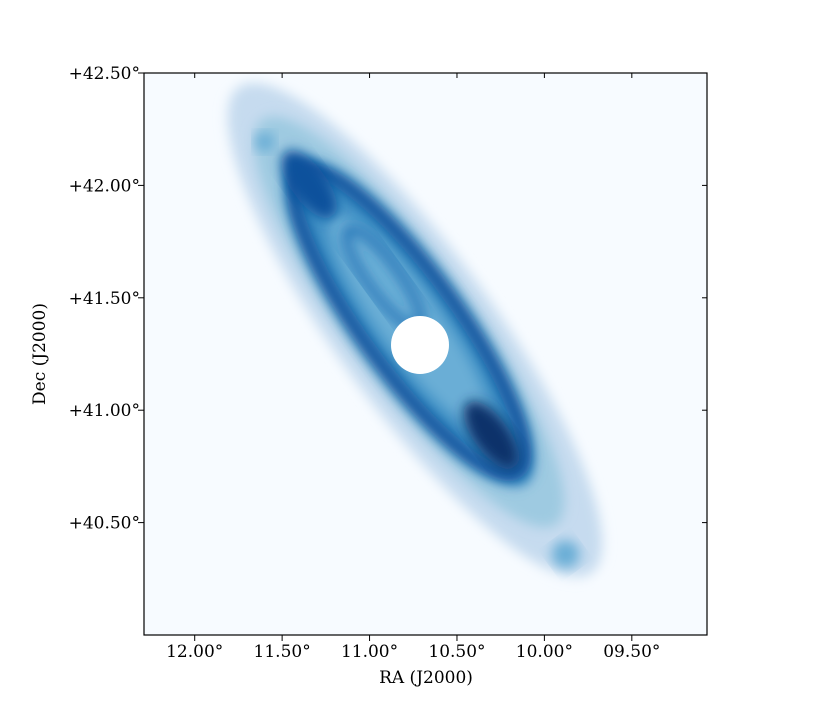  Describe the element at coordinates (456, 652) in the screenshot. I see `x-tick-label: 10.50°` at that location.